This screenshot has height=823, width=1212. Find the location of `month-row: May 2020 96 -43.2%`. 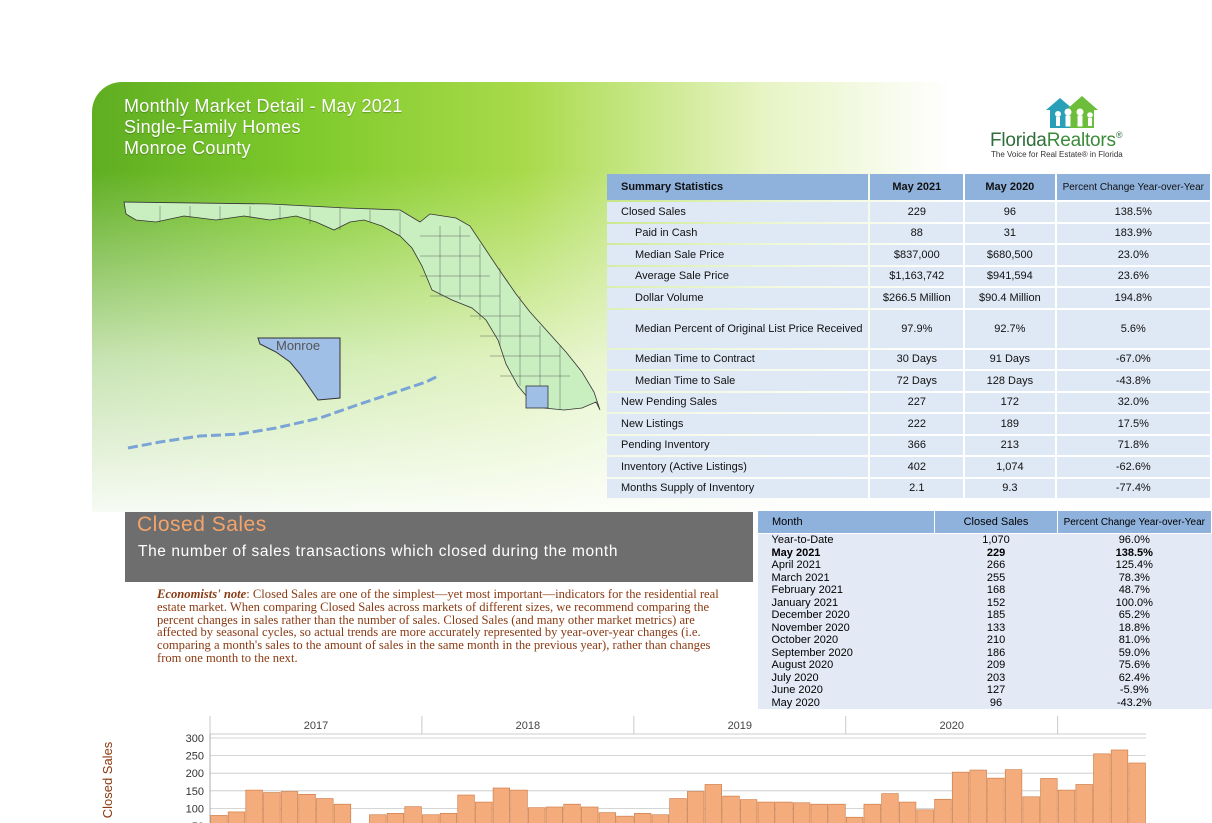

month-row: May 2020 96 -43.2% is located at coordinates (984, 702).